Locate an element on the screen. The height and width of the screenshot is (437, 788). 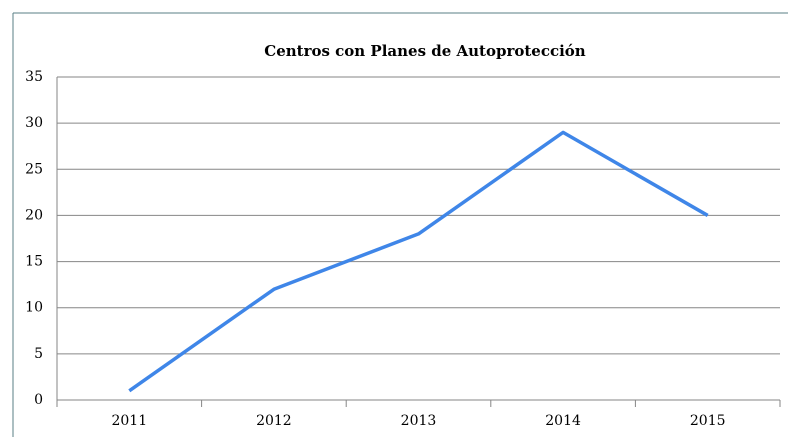
x-tick-label: 2014 is located at coordinates (563, 421).